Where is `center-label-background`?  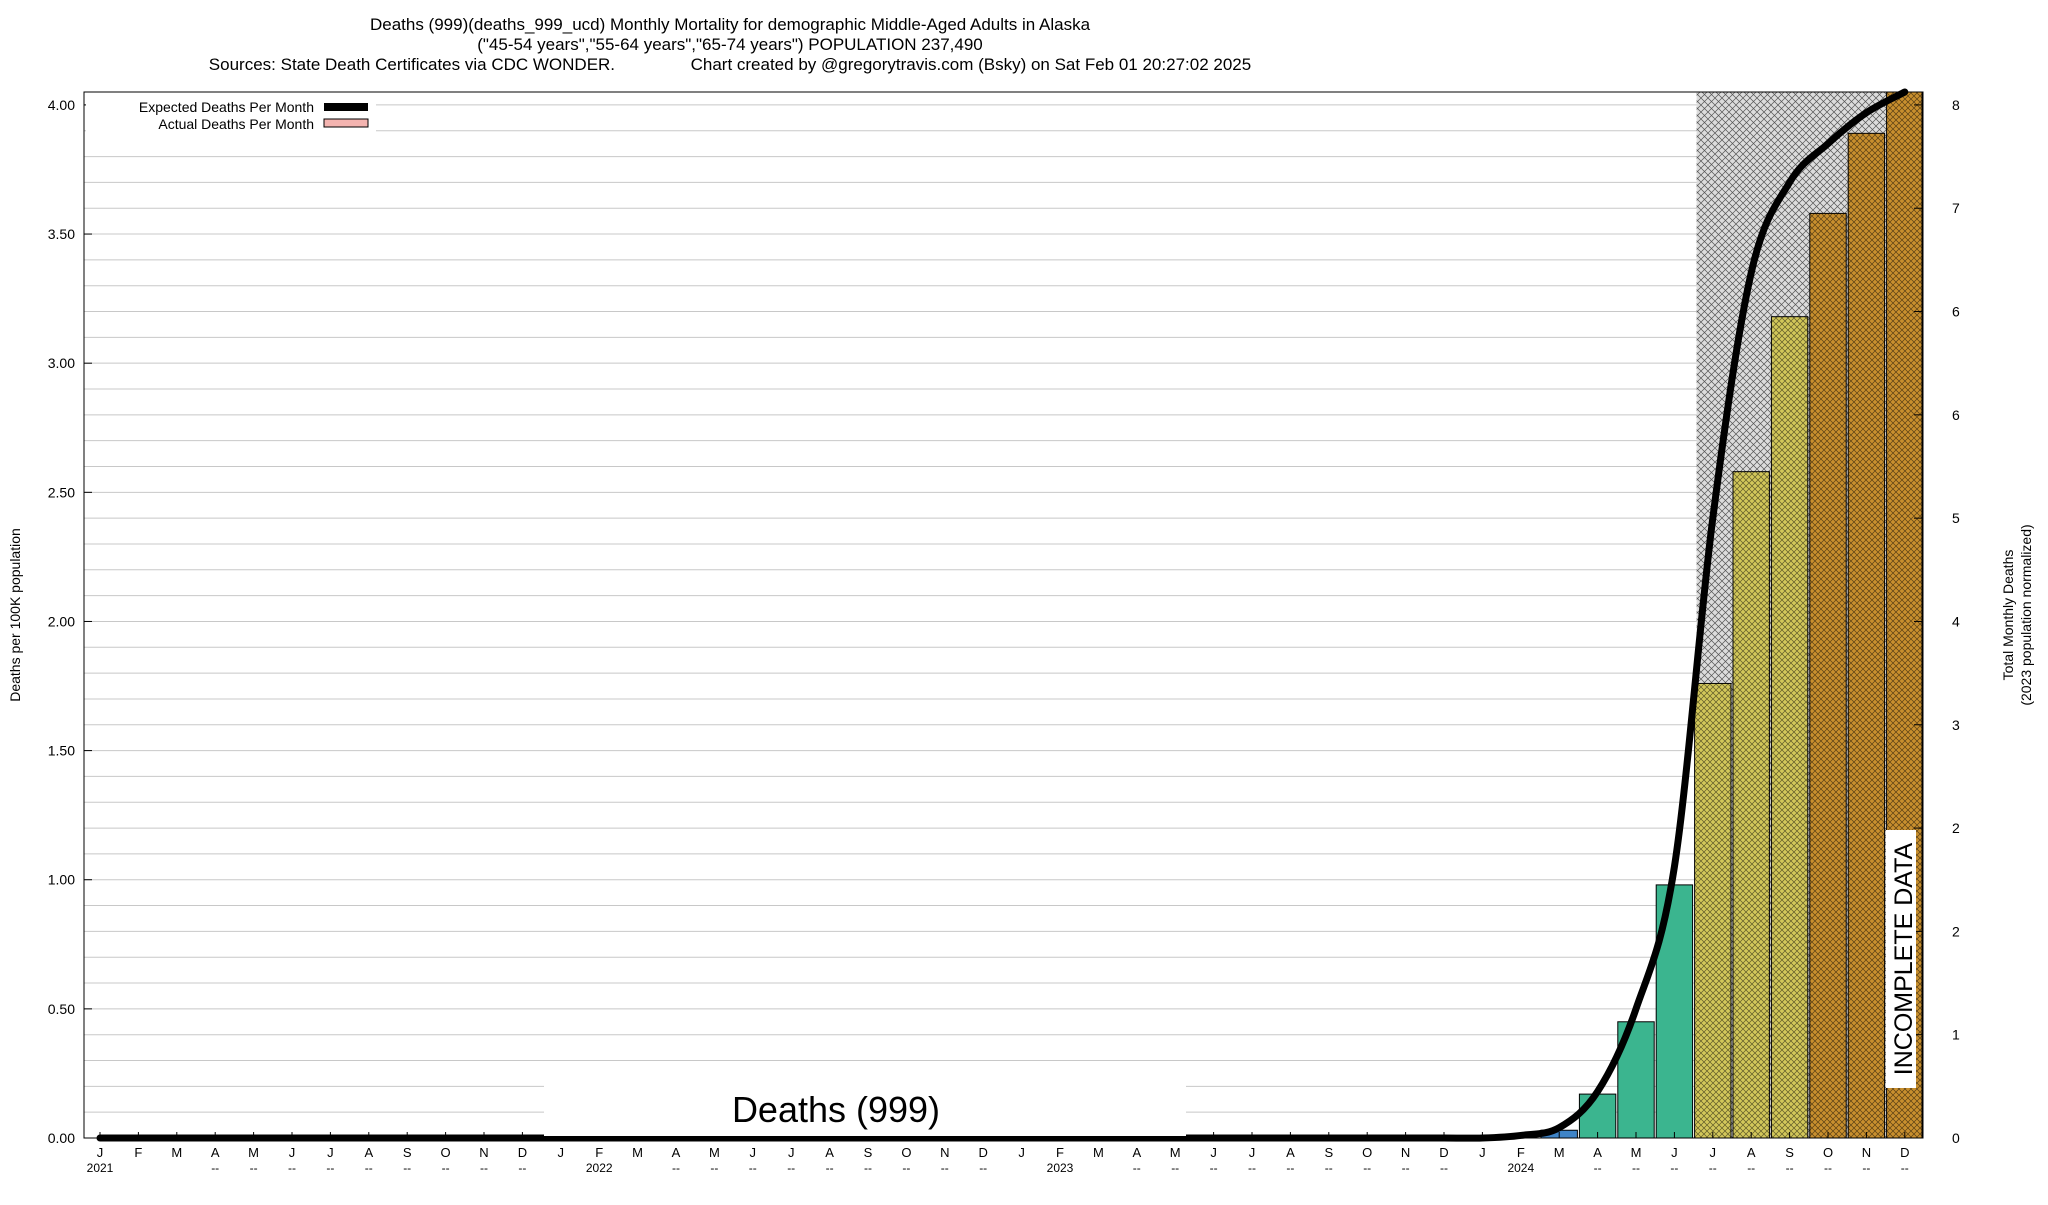 center-label-background is located at coordinates (865, 1109).